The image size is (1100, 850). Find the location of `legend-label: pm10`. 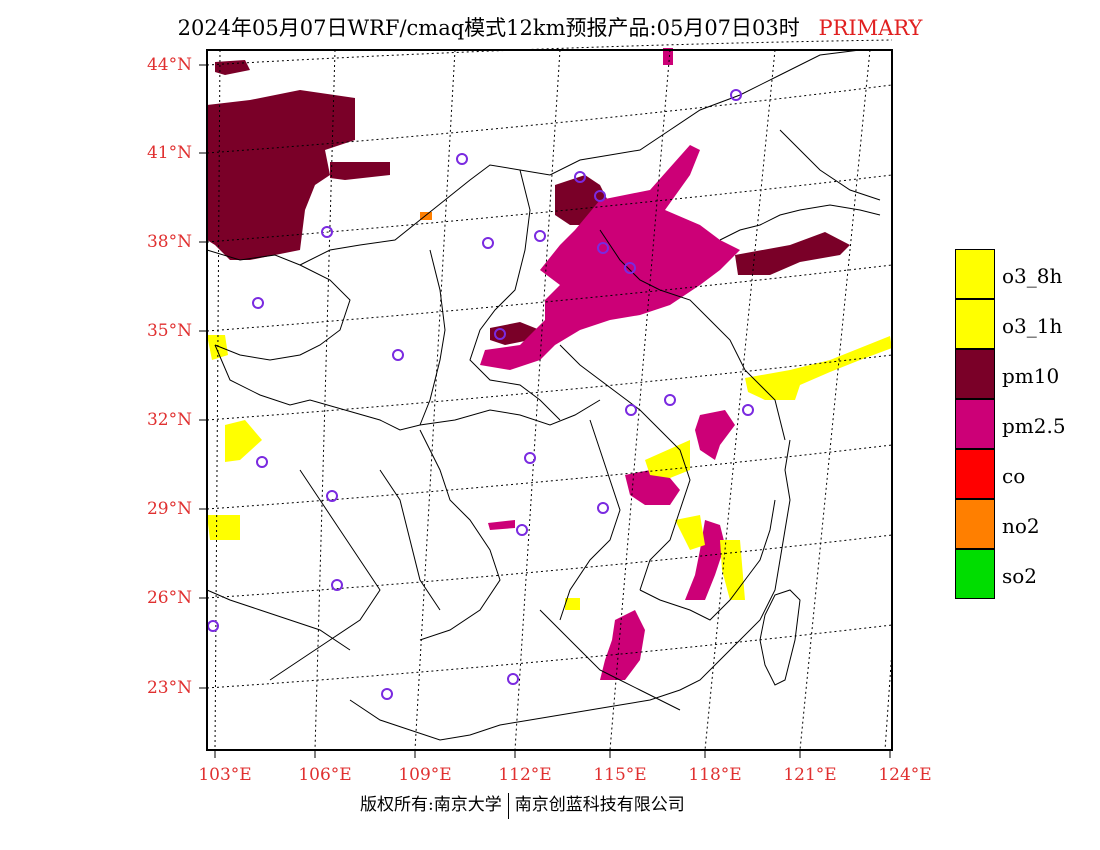

legend-label: pm10 is located at coordinates (1031, 376).